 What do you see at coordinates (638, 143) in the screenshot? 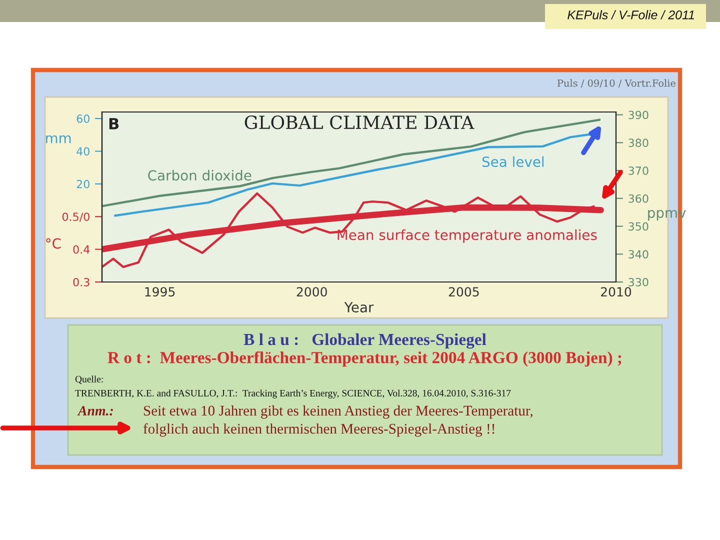
I see `y2-tick-label: 380` at bounding box center [638, 143].